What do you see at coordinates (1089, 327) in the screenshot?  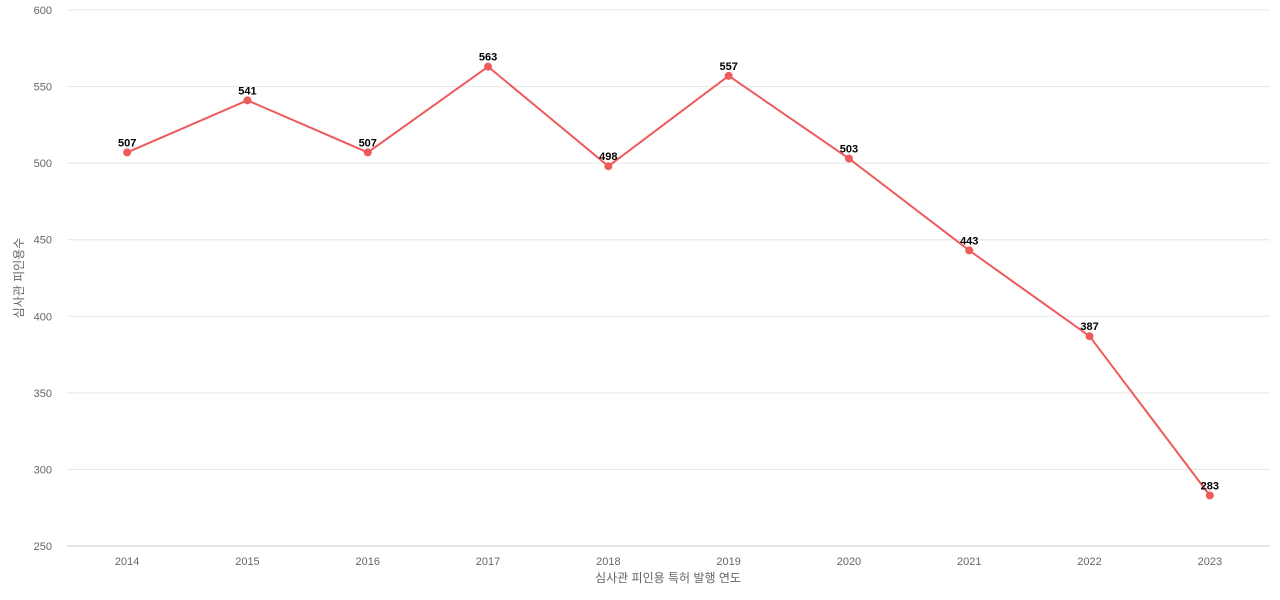 I see `data-label: 387` at bounding box center [1089, 327].